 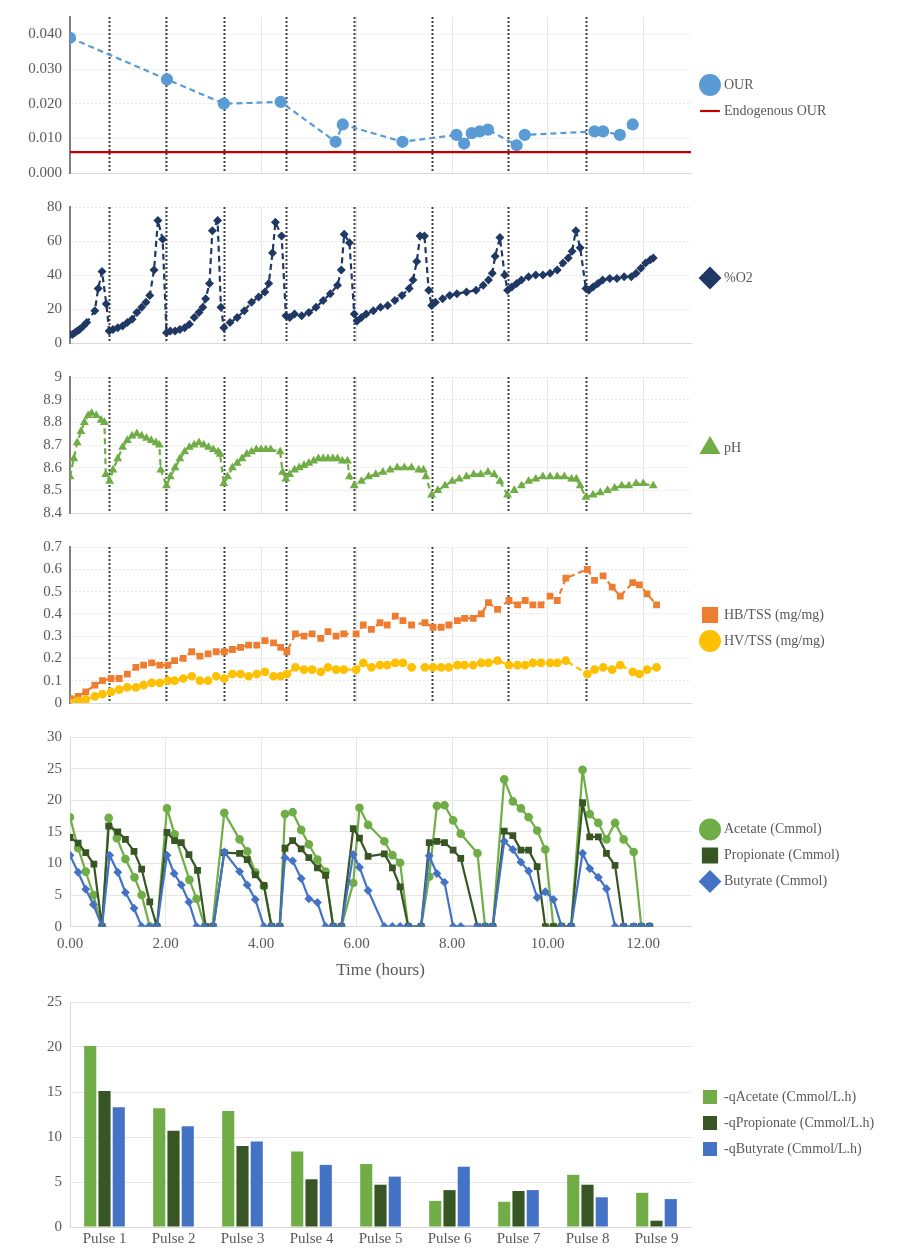 I want to click on y-tick-label: 9, so click(x=58, y=375).